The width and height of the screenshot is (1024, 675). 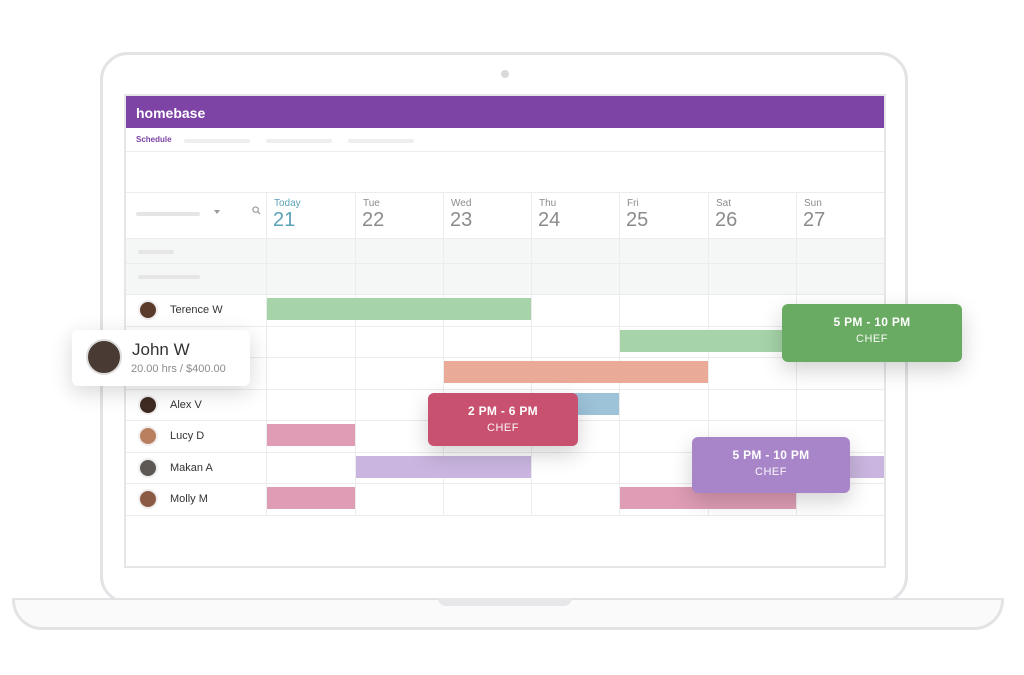 What do you see at coordinates (461, 203) in the screenshot?
I see `day-name: Wed` at bounding box center [461, 203].